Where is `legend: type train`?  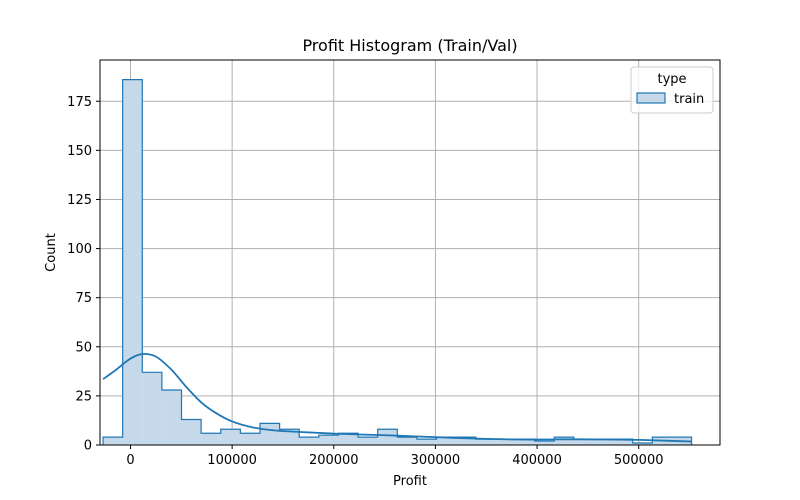 legend: type train is located at coordinates (672, 90).